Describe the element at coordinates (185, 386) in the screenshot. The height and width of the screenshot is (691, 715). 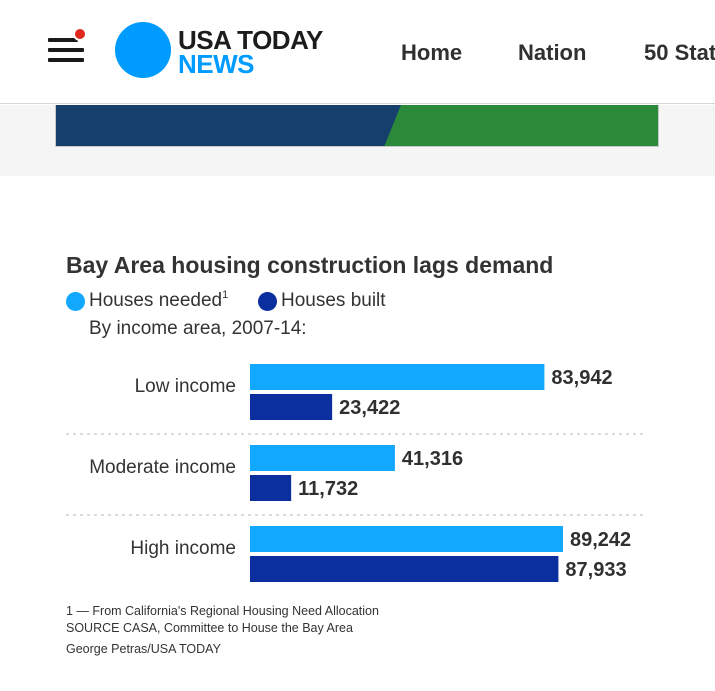
I see `category-label: Low income` at that location.